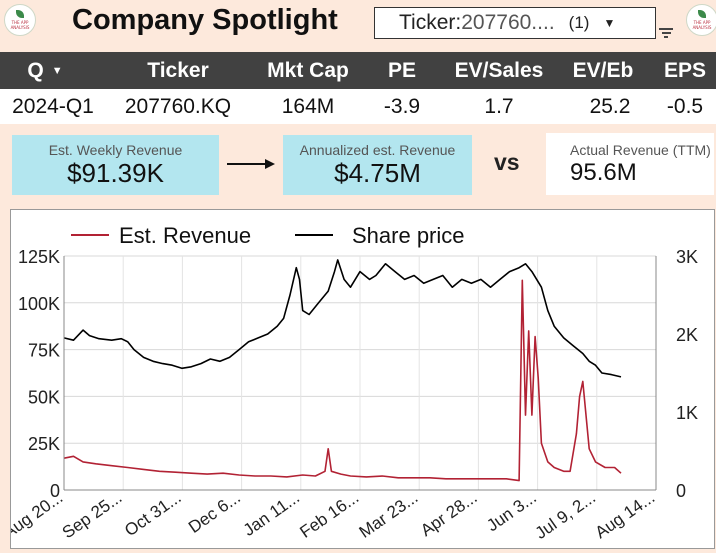  What do you see at coordinates (39, 304) in the screenshot?
I see `y-left-tick-label: 100K` at bounding box center [39, 304].